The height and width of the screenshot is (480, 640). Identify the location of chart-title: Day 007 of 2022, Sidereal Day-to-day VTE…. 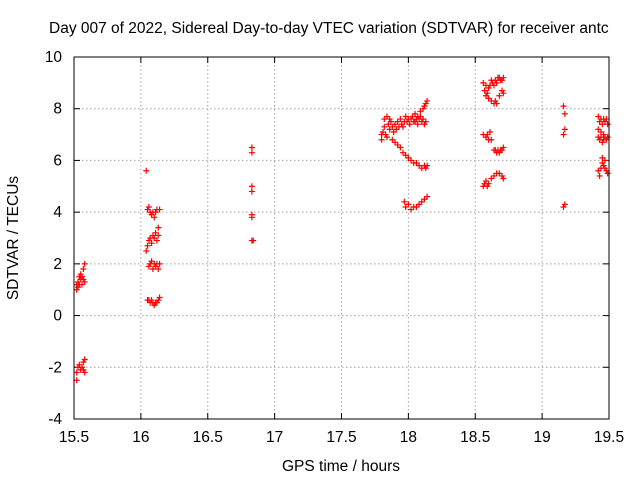
(329, 28).